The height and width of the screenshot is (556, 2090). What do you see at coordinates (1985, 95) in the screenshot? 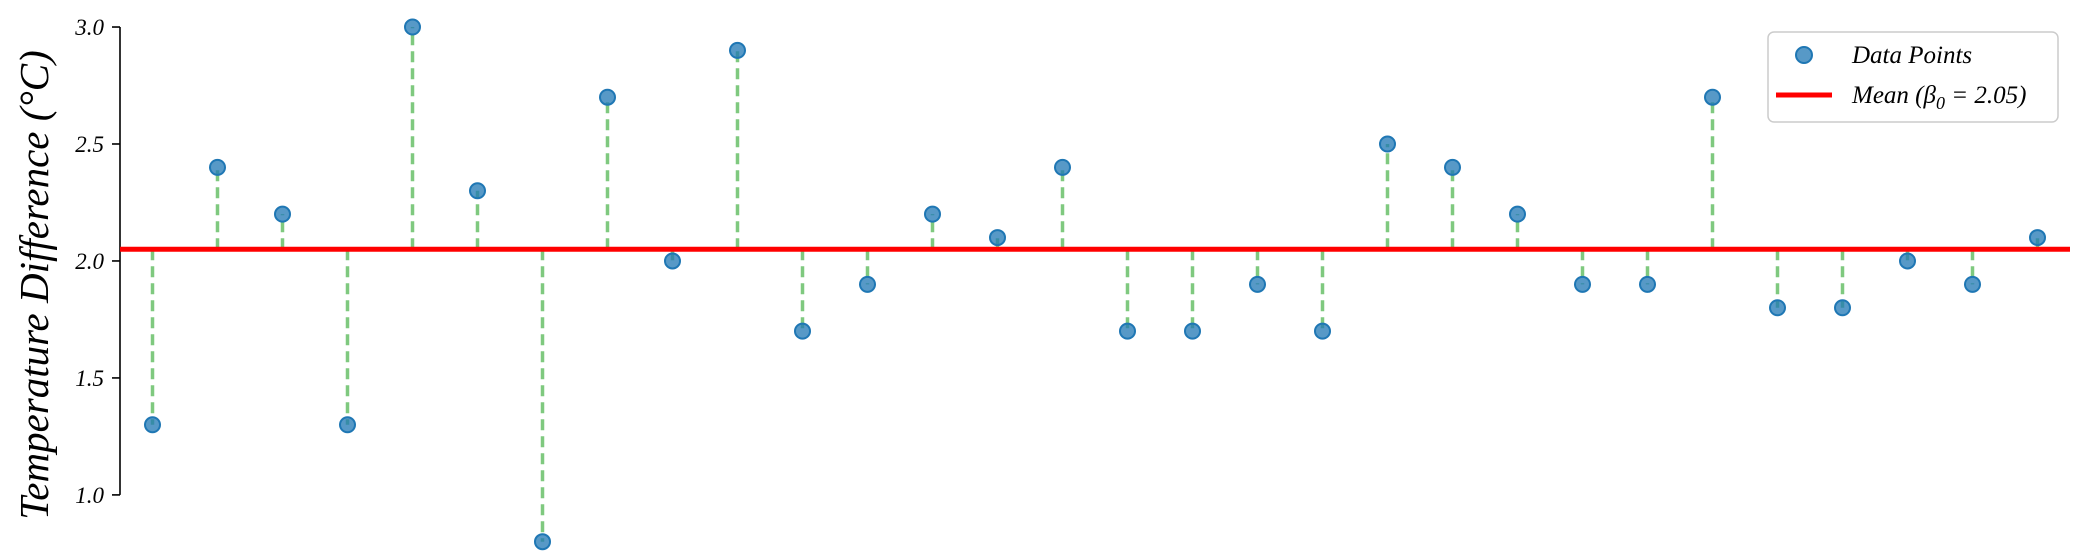
I see `legend-mean-suffix: = 2.05)` at bounding box center [1985, 95].